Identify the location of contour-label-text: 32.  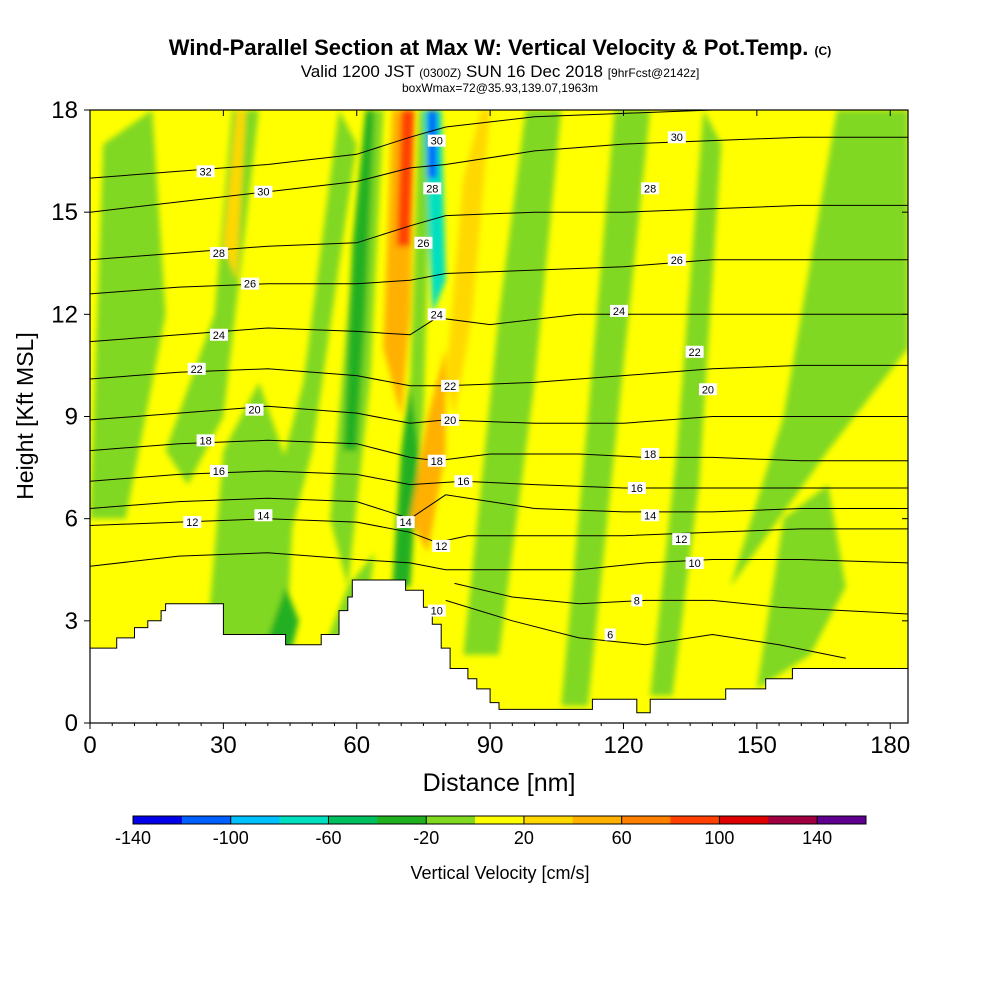
(205, 172).